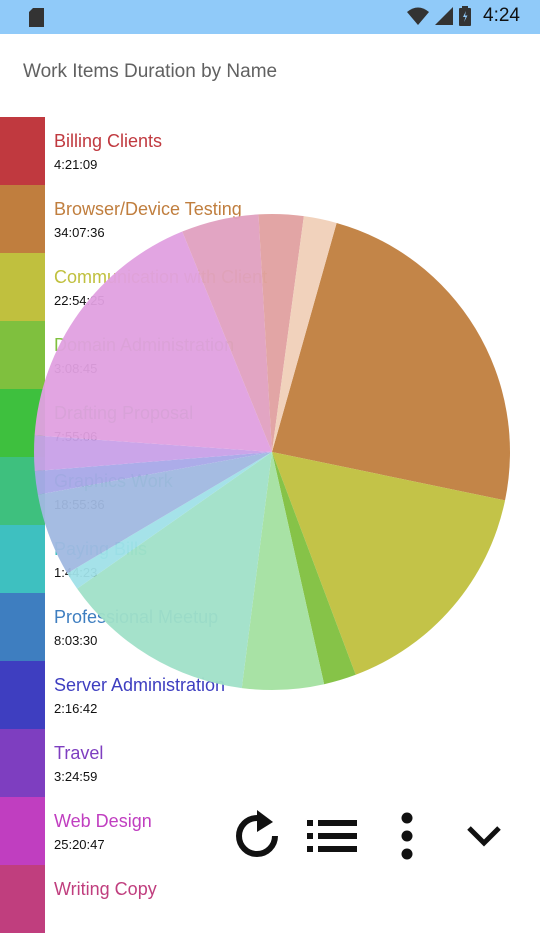 This screenshot has height=933, width=540. What do you see at coordinates (418, 16) in the screenshot?
I see `wifi-icon` at bounding box center [418, 16].